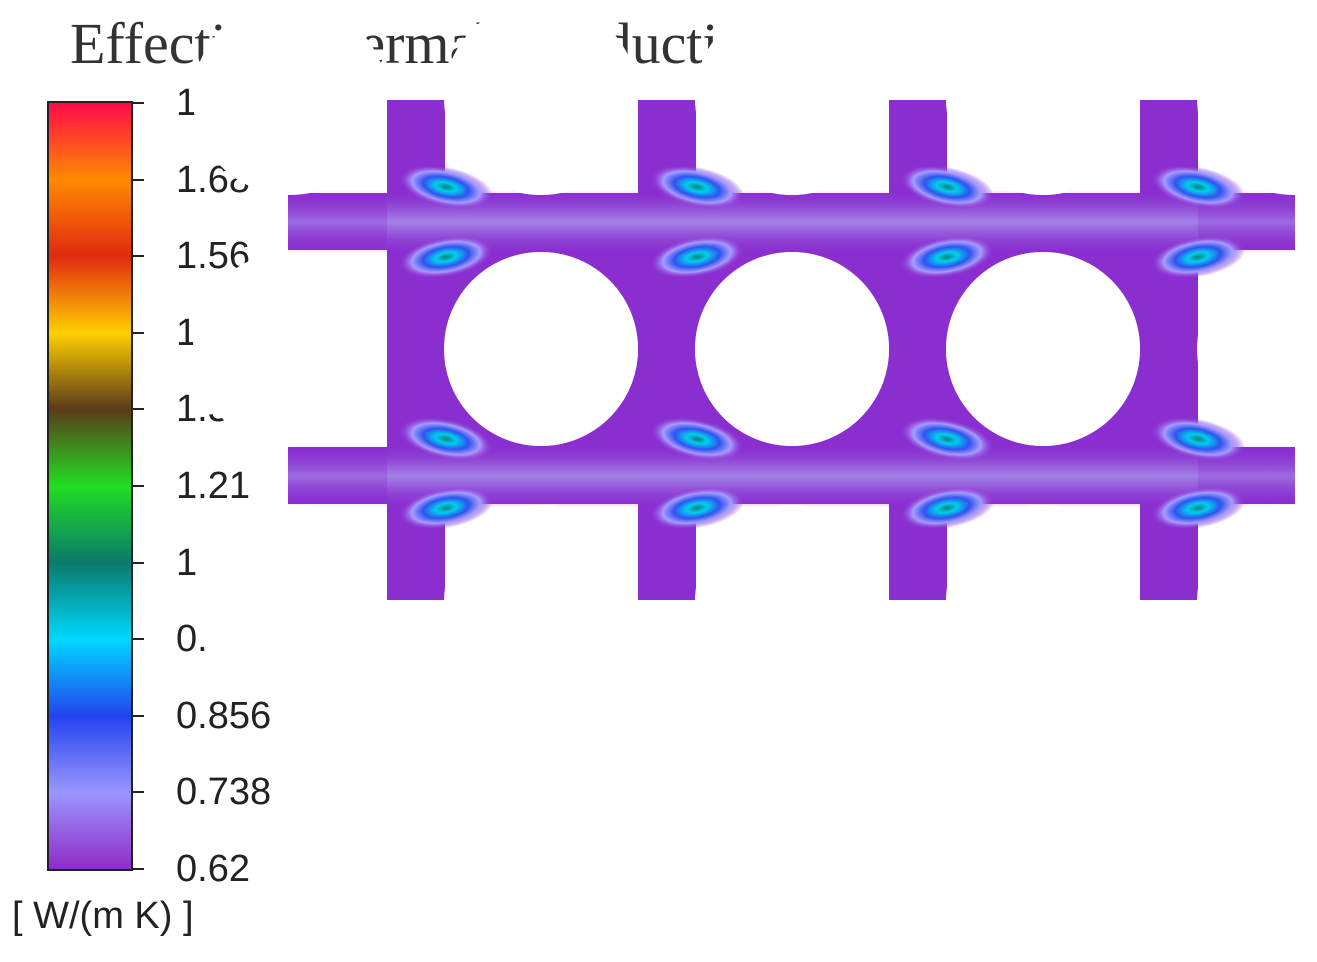  What do you see at coordinates (90, 486) in the screenshot?
I see `colorbar` at bounding box center [90, 486].